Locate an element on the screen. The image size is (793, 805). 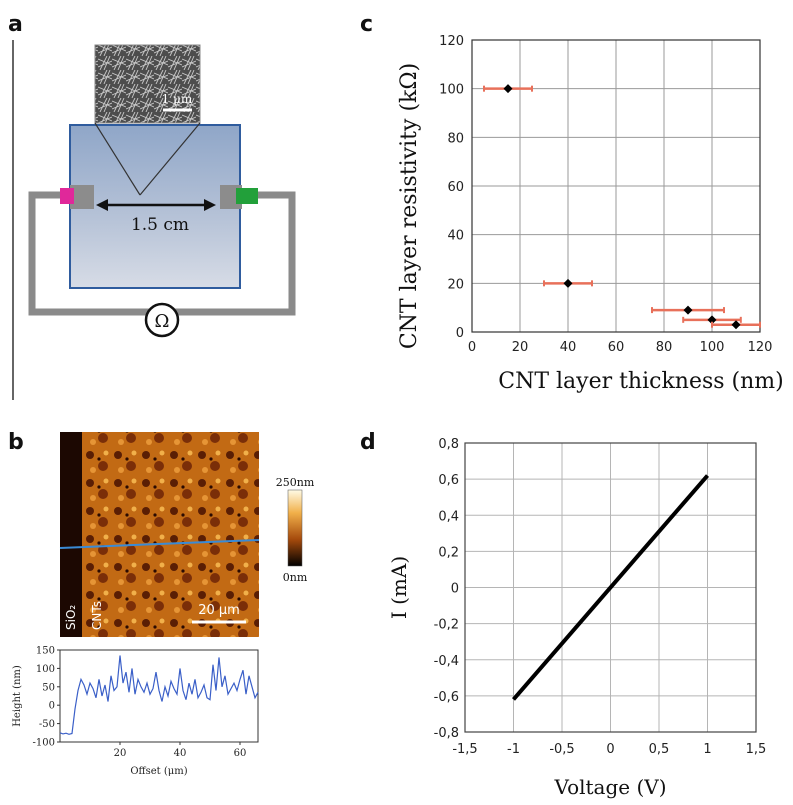
panel-letter-d: d is located at coordinates (368, 442).